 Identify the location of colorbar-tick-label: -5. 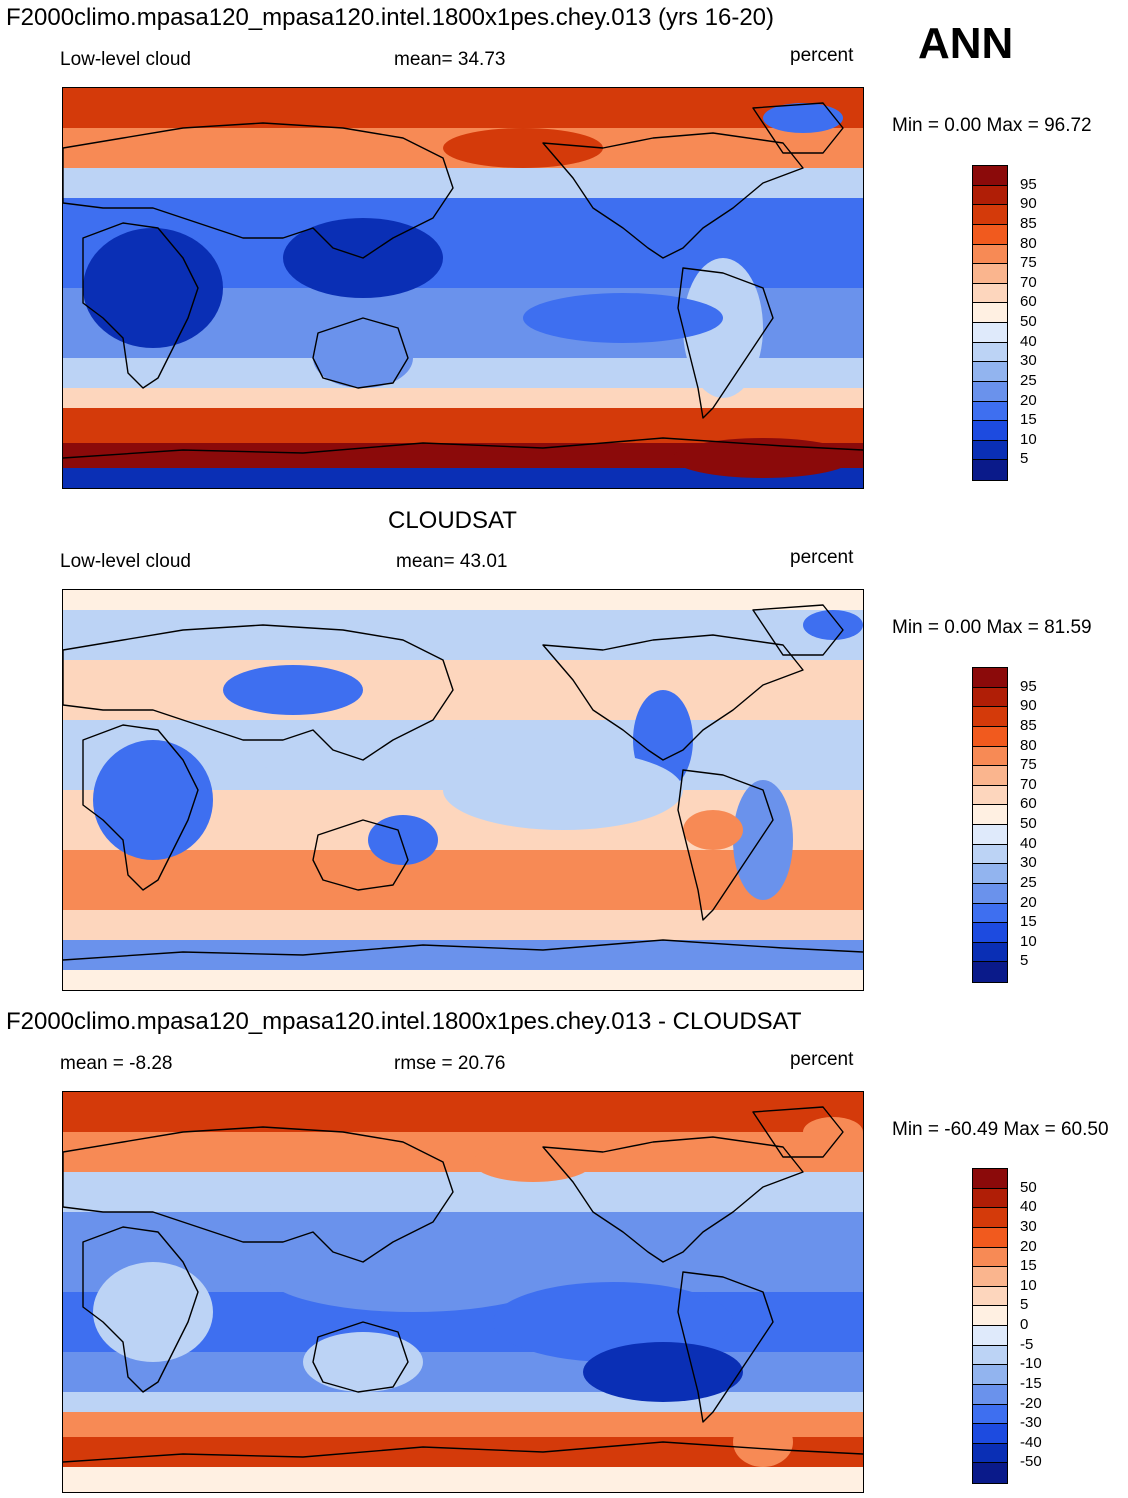
(1027, 1344).